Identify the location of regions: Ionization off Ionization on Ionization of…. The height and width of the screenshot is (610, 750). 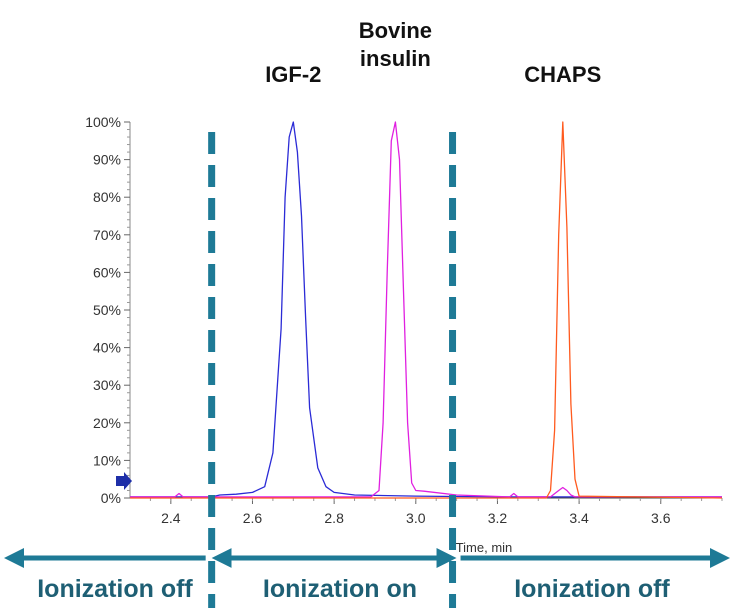
(367, 575).